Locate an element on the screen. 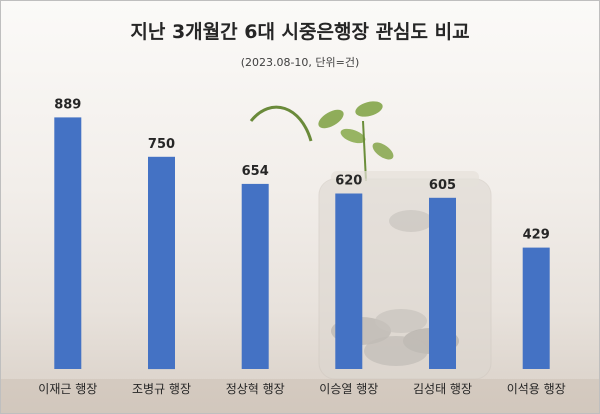 The height and width of the screenshot is (414, 600). category-label-0: 이재근 행장 is located at coordinates (67, 388).